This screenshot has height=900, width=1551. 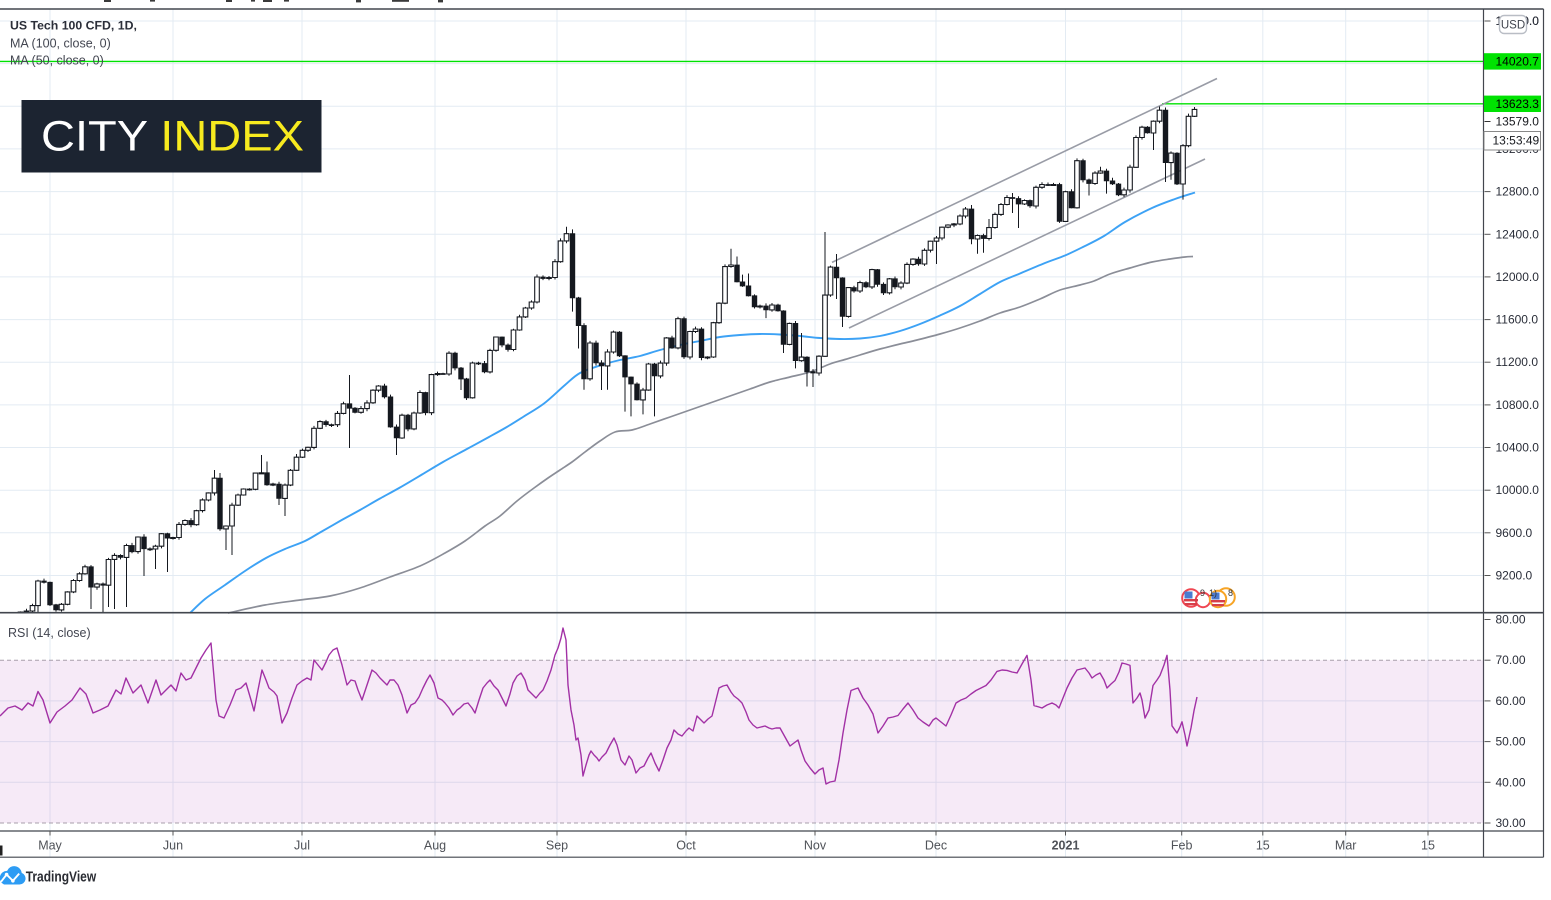 I want to click on svg-text: Feb, so click(x=1182, y=846).